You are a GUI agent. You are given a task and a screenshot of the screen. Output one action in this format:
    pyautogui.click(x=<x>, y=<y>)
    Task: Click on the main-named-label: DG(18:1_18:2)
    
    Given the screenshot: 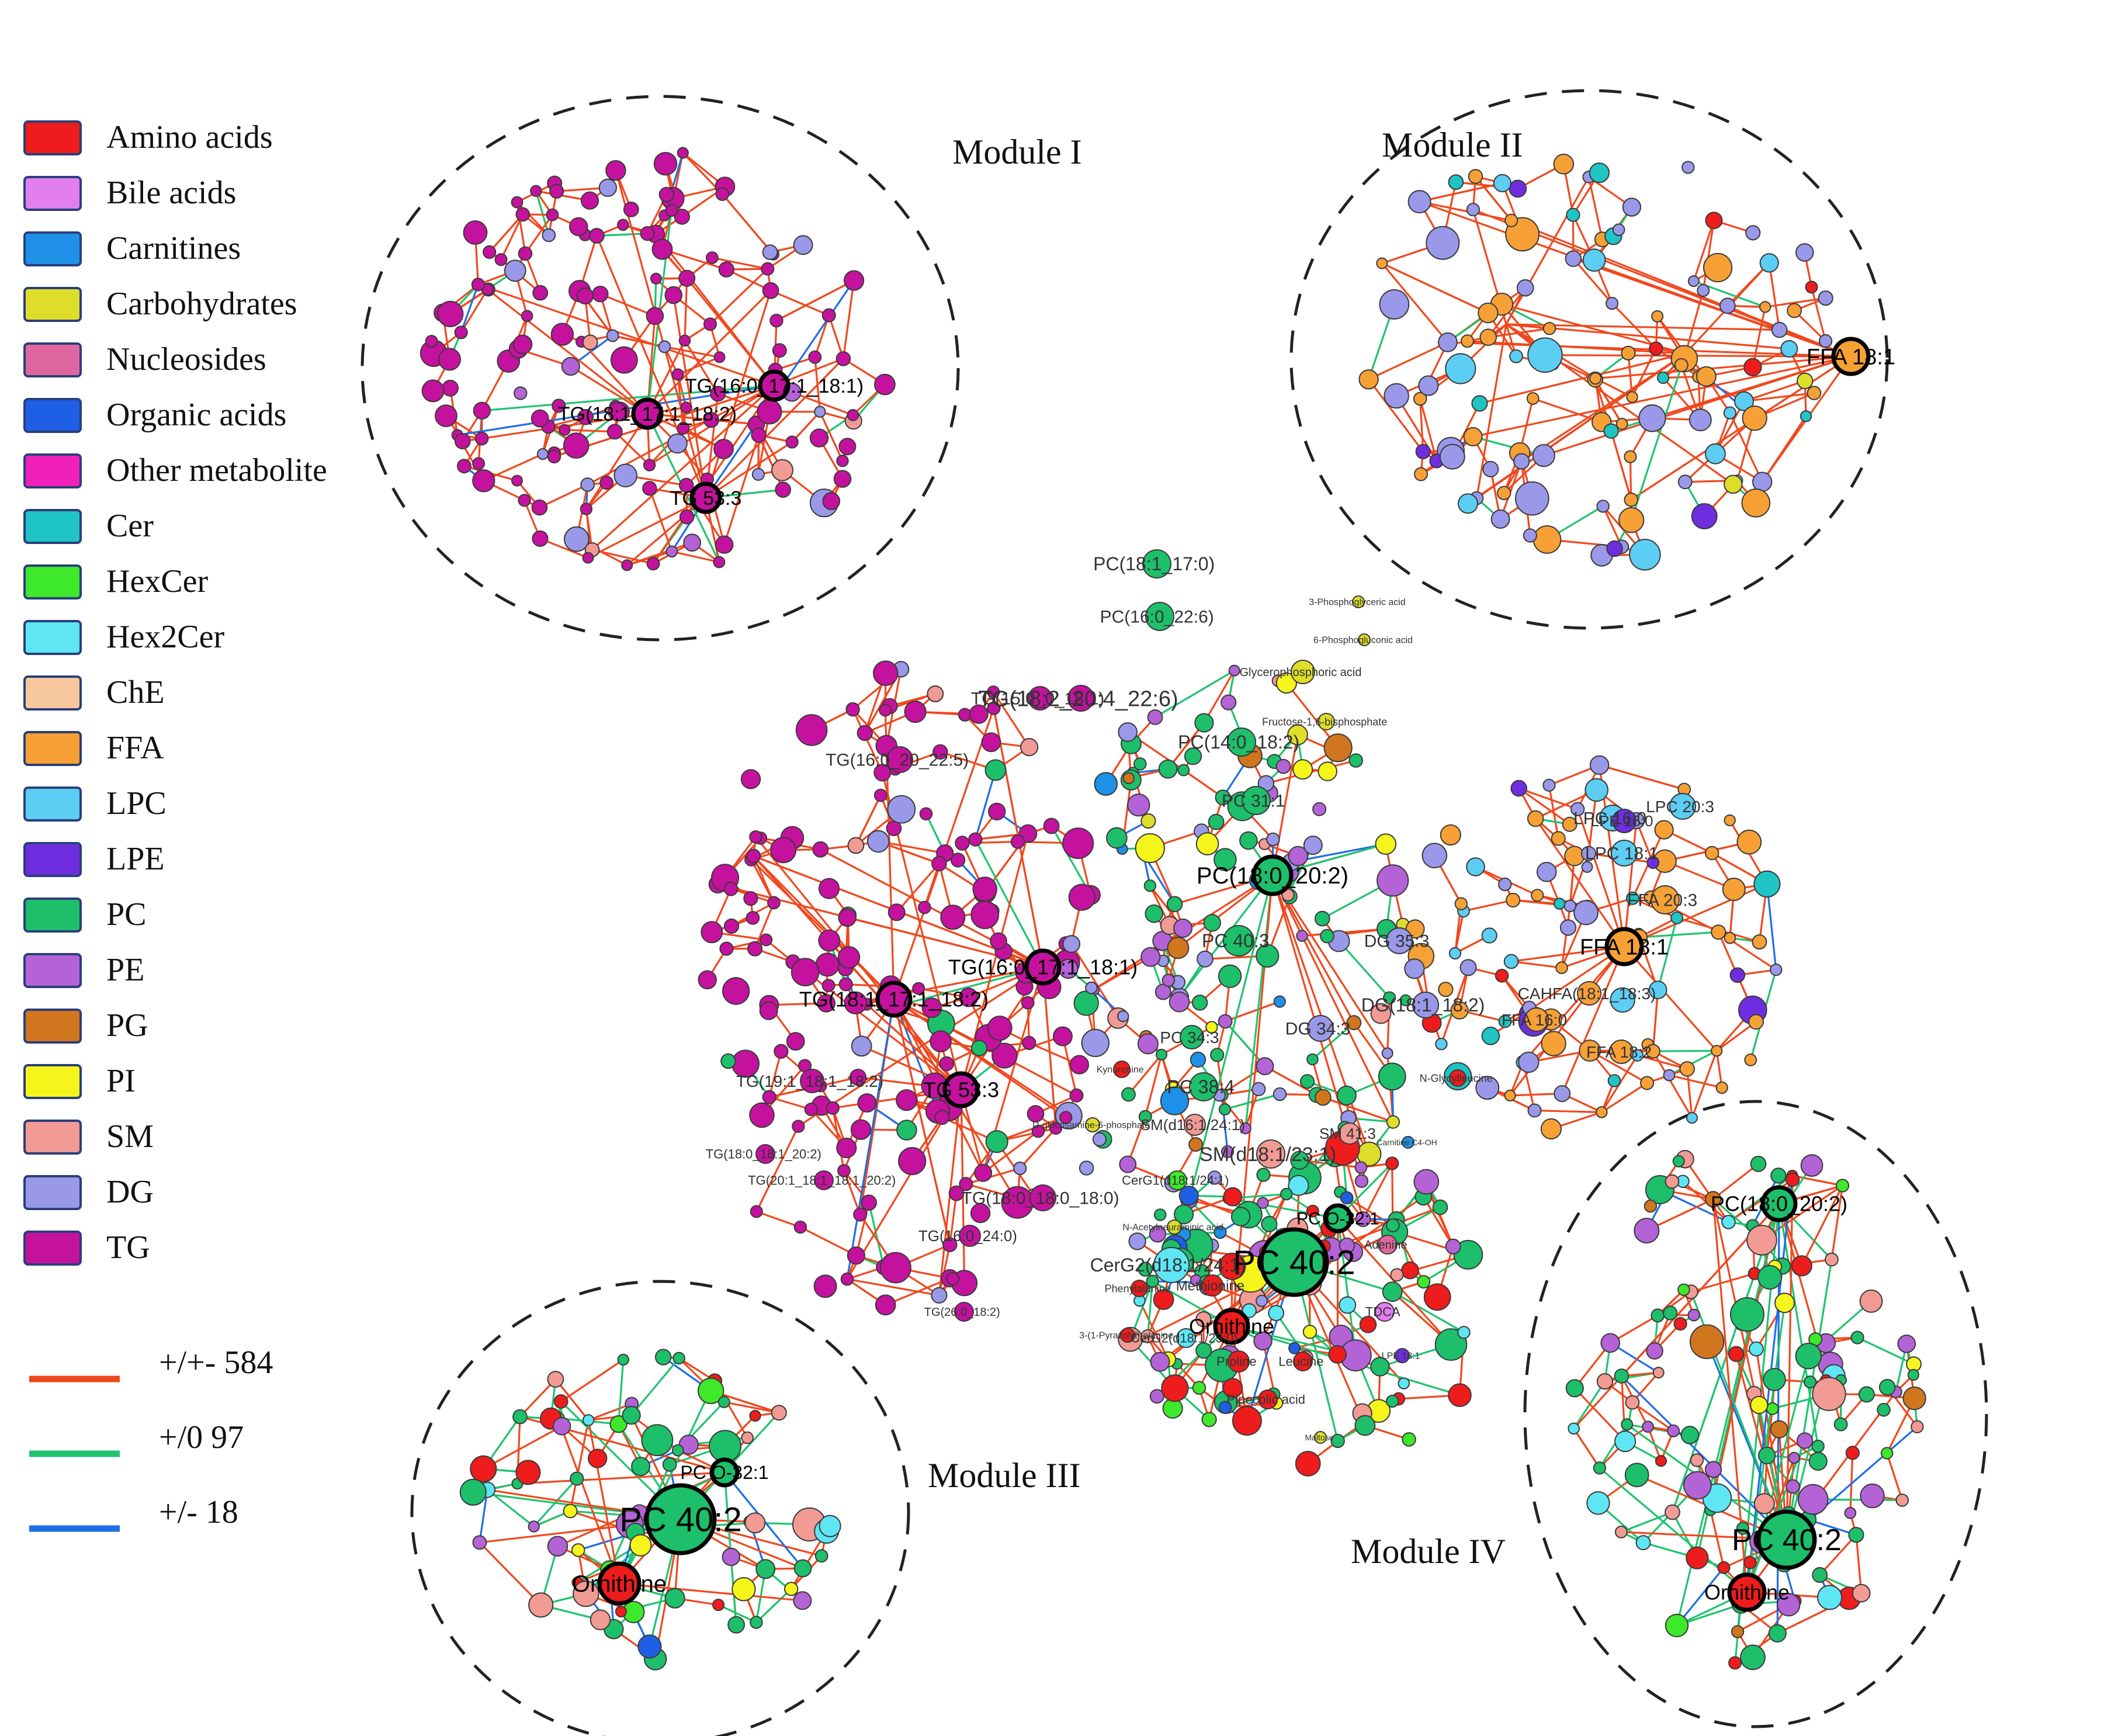 What is the action you would take?
    pyautogui.click(x=1423, y=1006)
    